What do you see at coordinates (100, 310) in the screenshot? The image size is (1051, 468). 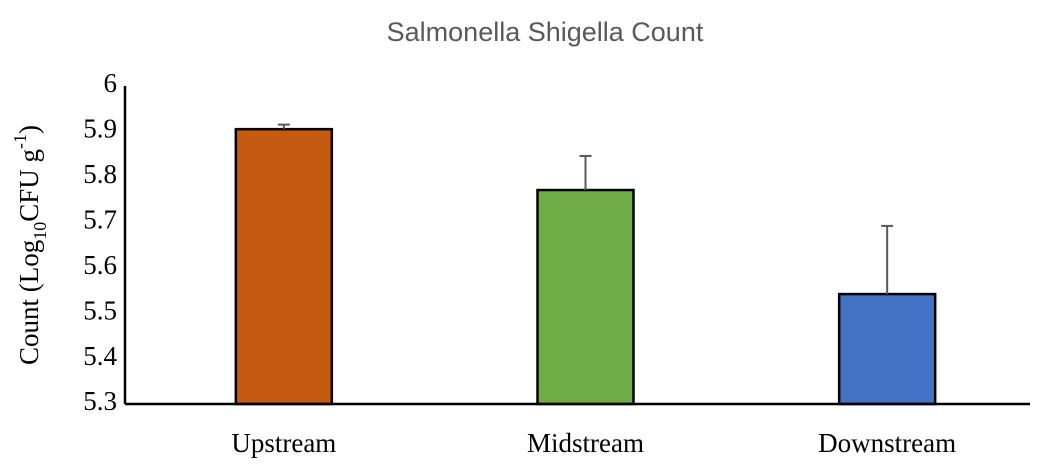 I see `y-tick-label: 5.5` at bounding box center [100, 310].